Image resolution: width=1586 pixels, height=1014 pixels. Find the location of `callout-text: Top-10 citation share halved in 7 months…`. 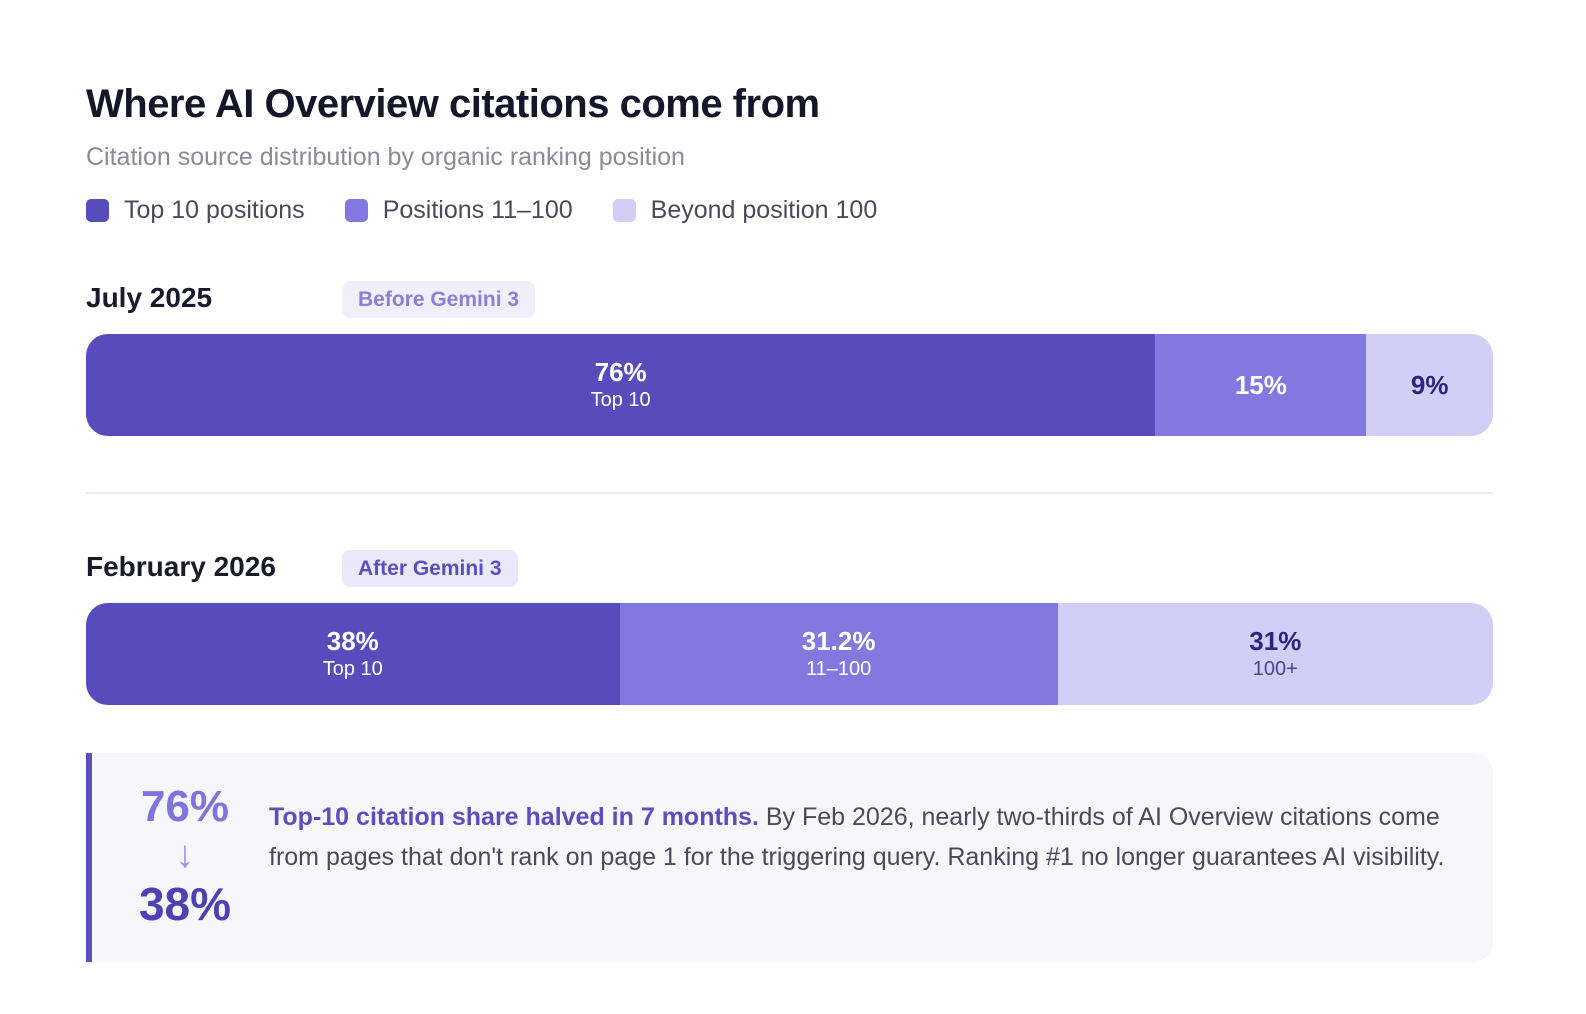

callout-text: Top-10 citation share halved in 7 months… is located at coordinates (869, 837).